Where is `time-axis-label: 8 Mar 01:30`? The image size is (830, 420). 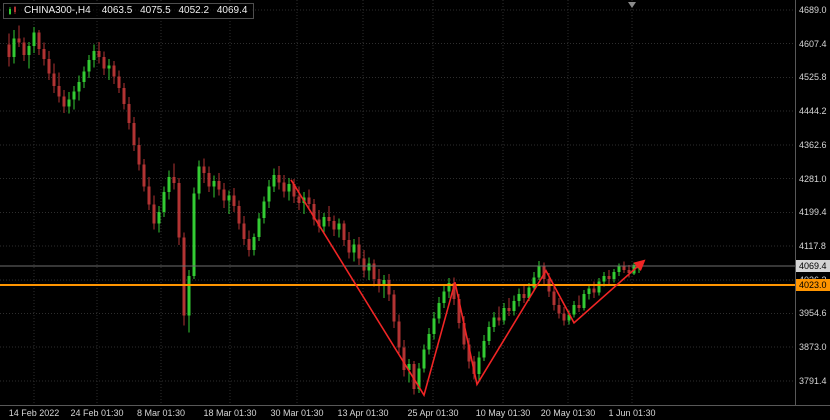 time-axis-label: 8 Mar 01:30 is located at coordinates (161, 413).